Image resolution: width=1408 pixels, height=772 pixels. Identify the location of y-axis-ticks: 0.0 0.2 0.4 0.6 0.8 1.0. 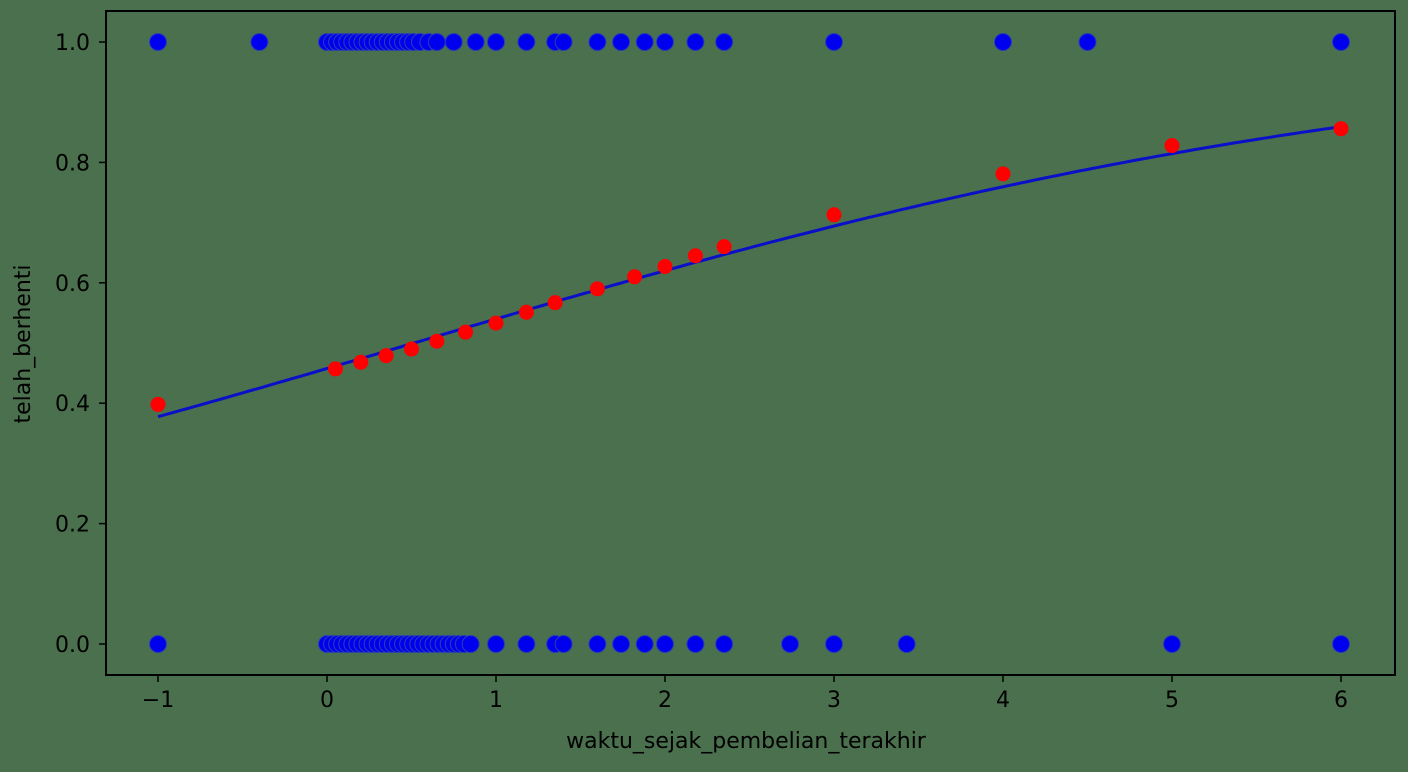
(80, 344).